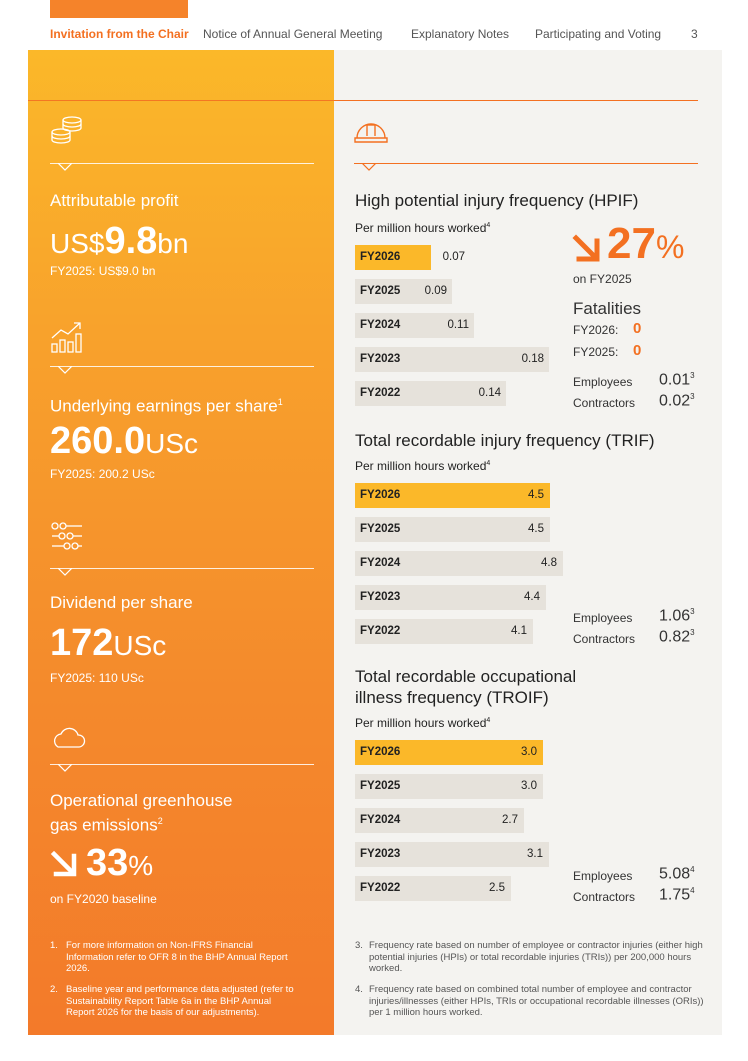  I want to click on top-divider-right, so click(516, 100).